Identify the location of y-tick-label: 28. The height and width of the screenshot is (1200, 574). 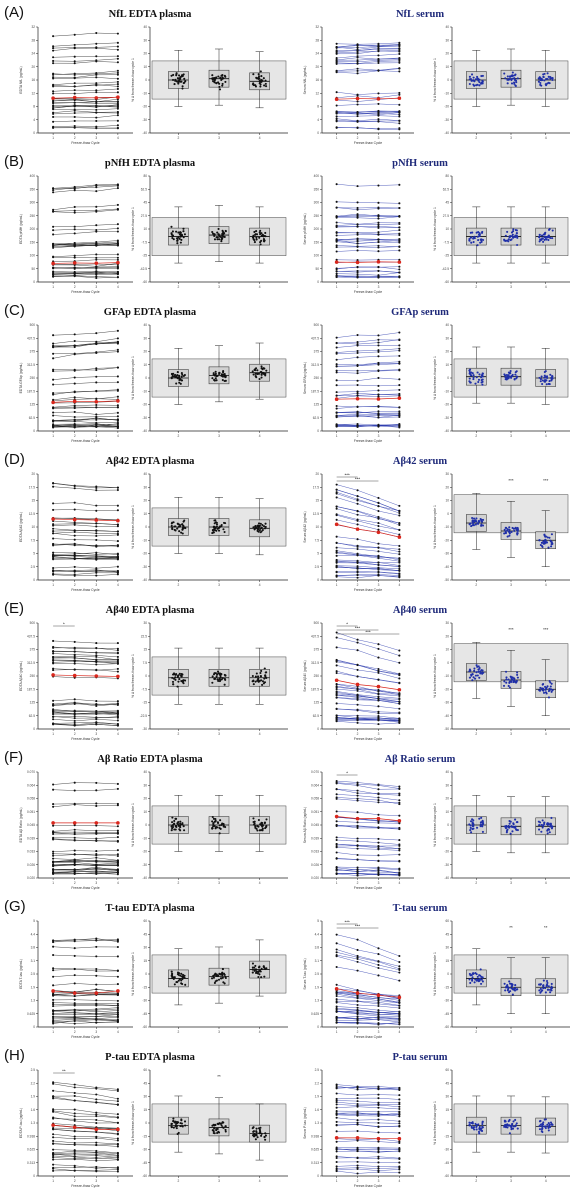
(33, 40).